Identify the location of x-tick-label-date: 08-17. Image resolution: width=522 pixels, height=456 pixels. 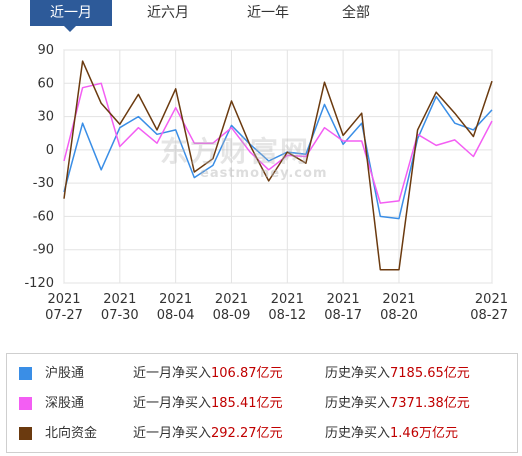
(343, 315).